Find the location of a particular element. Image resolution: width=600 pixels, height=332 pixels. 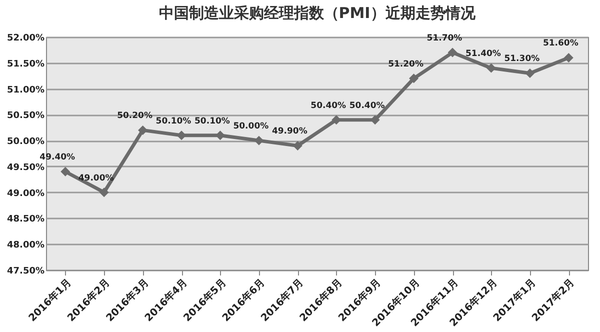

y-tick-label: 47.50% is located at coordinates (25, 271).